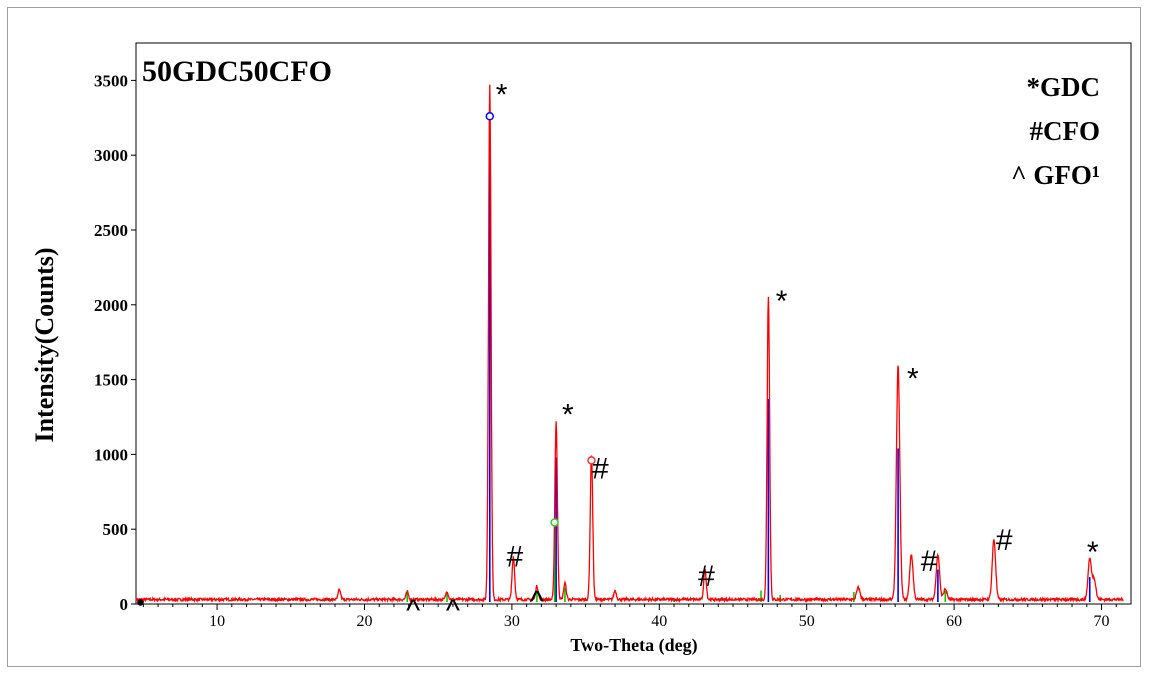 The image size is (1149, 675). I want to click on x-tick-label: 60, so click(954, 621).